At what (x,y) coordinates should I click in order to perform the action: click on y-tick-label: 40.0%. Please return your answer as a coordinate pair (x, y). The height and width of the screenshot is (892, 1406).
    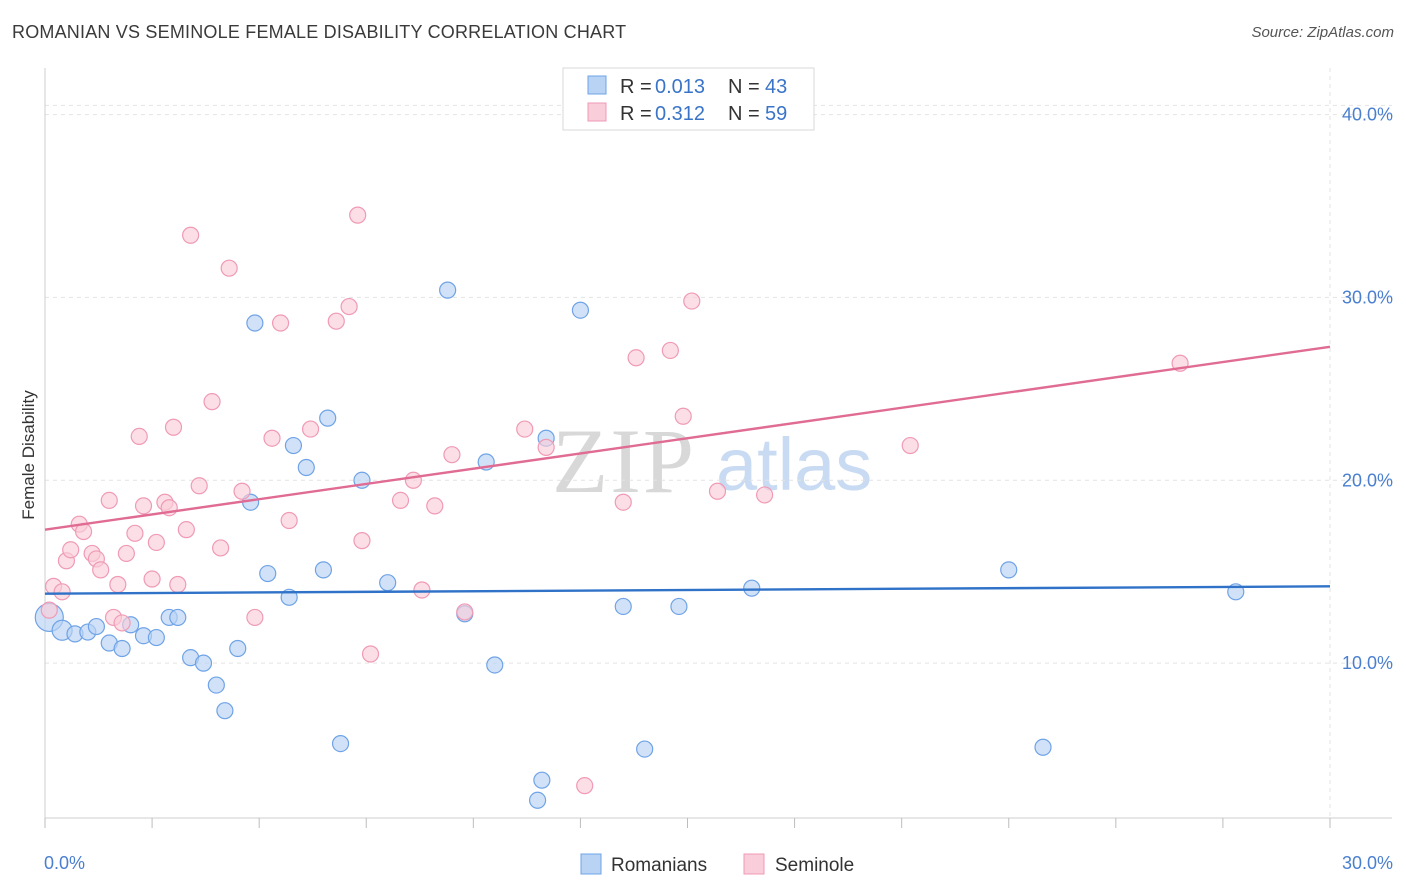
    Looking at the image, I should click on (1367, 115).